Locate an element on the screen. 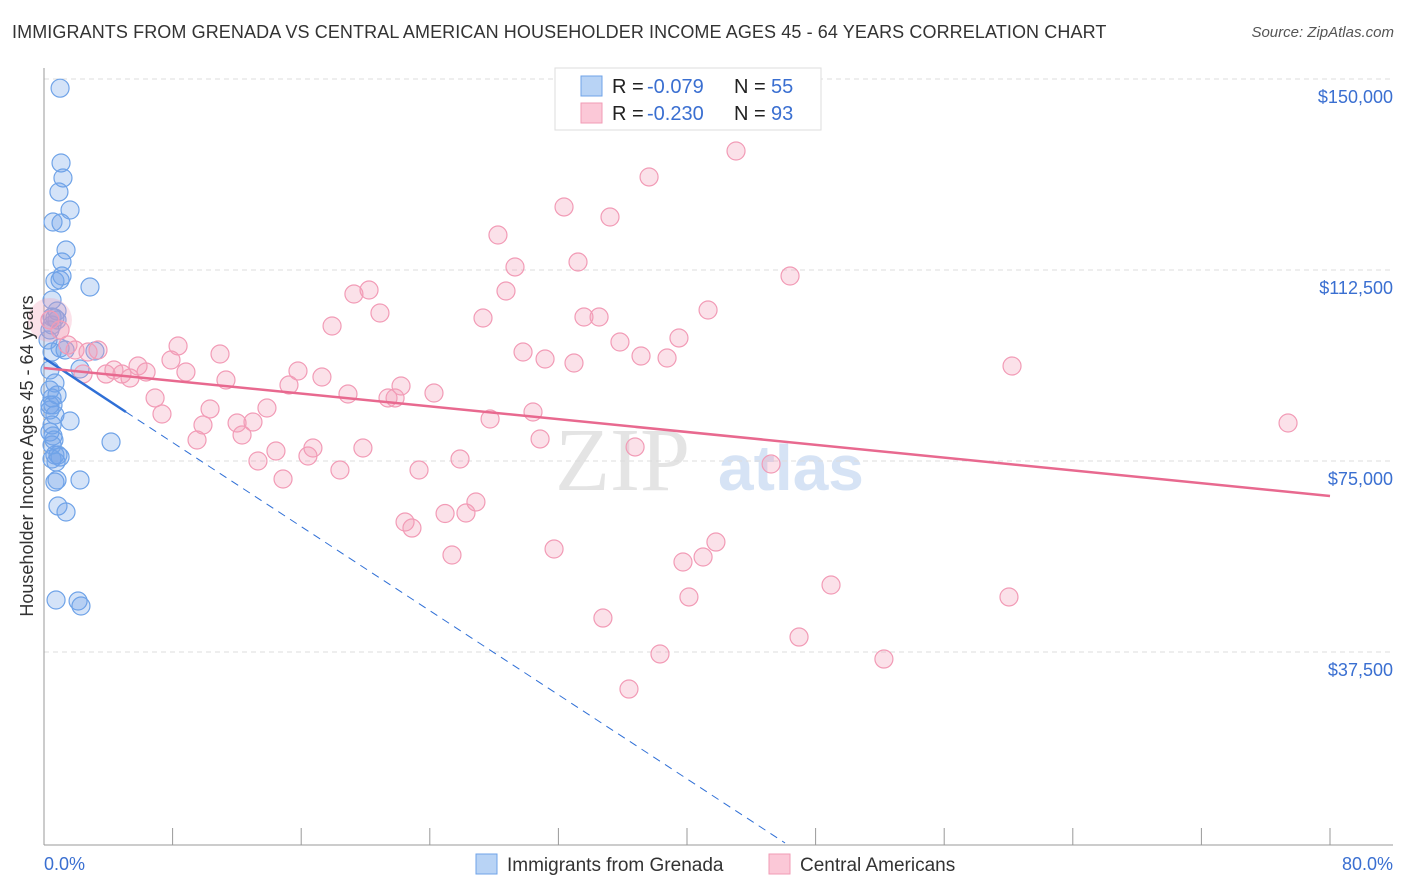  central-americans-trend-line is located at coordinates (687, 432).